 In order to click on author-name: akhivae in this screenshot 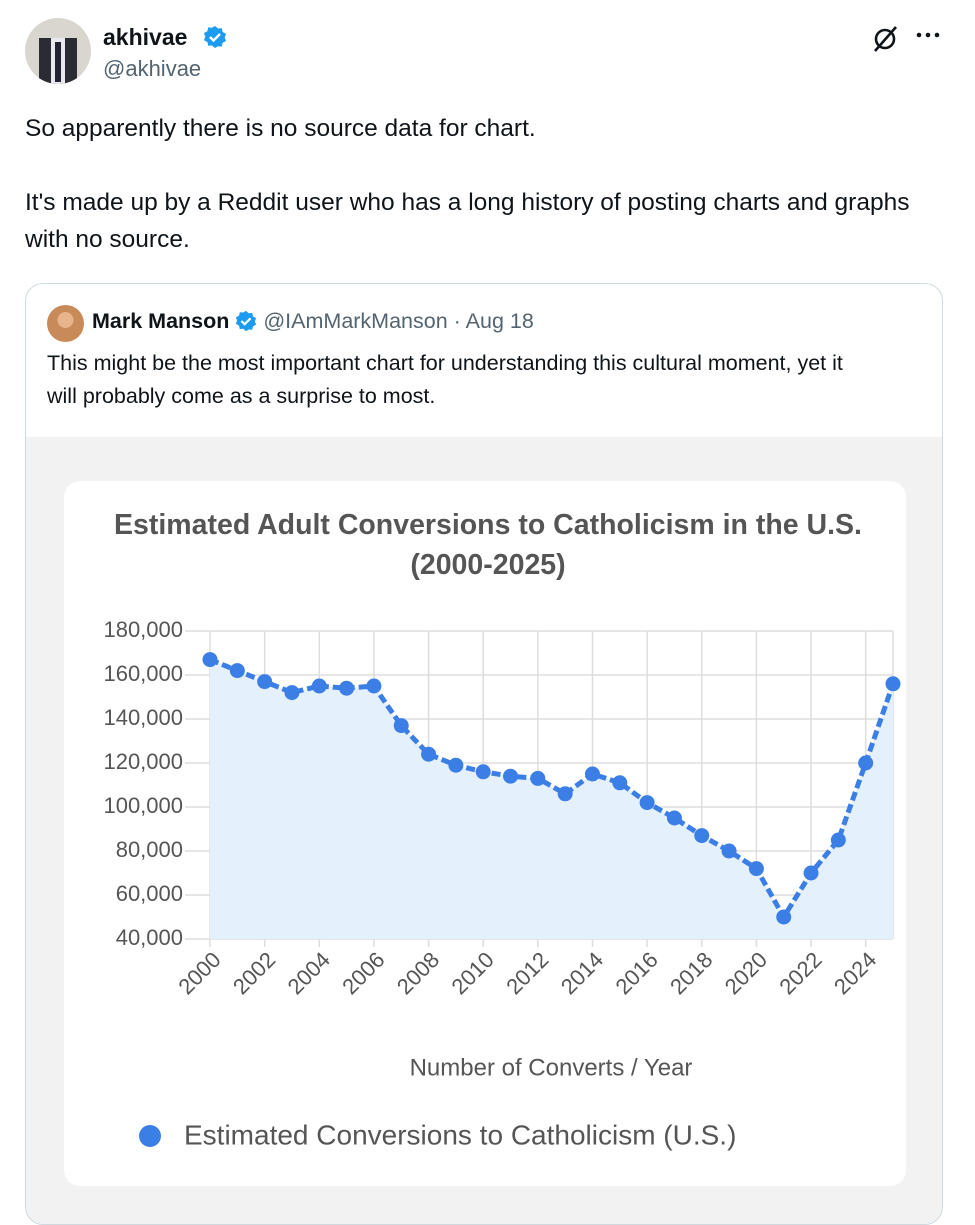, I will do `click(145, 37)`.